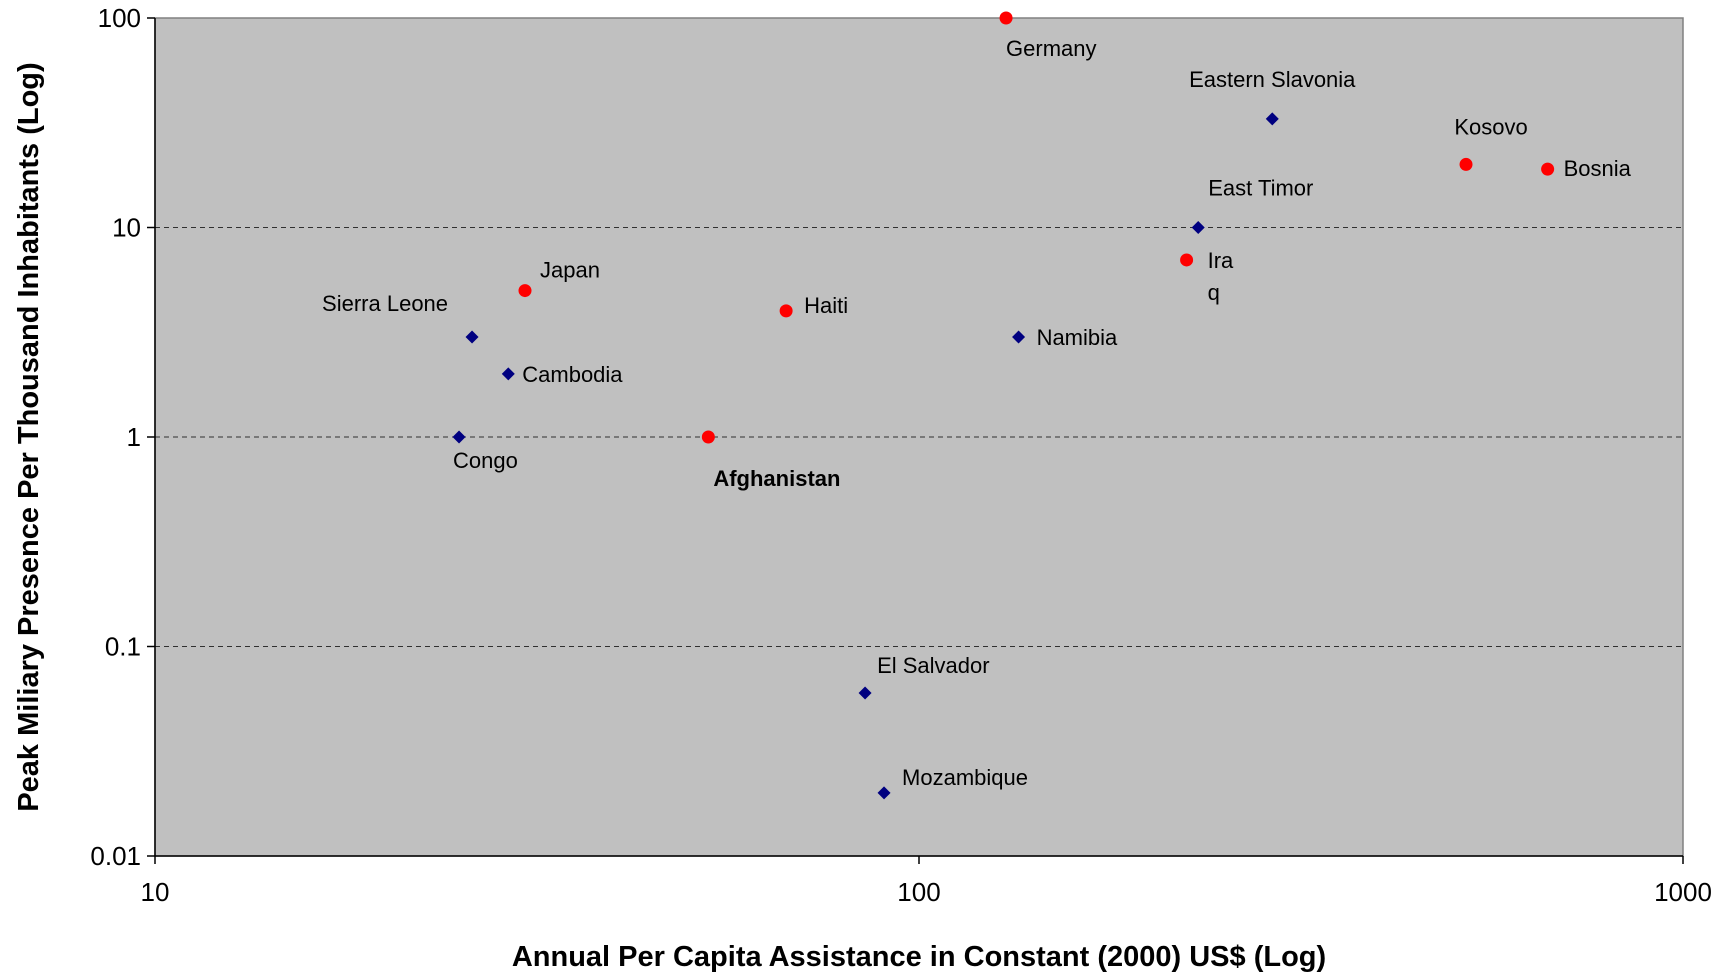 The image size is (1720, 977). What do you see at coordinates (525, 291) in the screenshot?
I see `point-japan` at bounding box center [525, 291].